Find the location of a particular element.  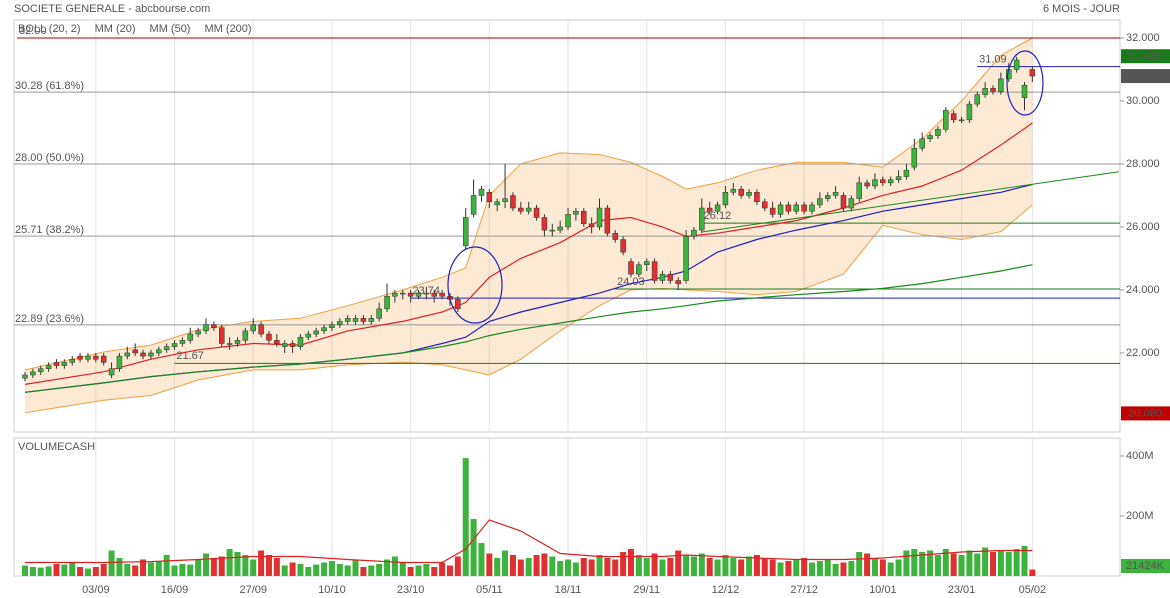

x-tick-label: 27/12 is located at coordinates (804, 590).